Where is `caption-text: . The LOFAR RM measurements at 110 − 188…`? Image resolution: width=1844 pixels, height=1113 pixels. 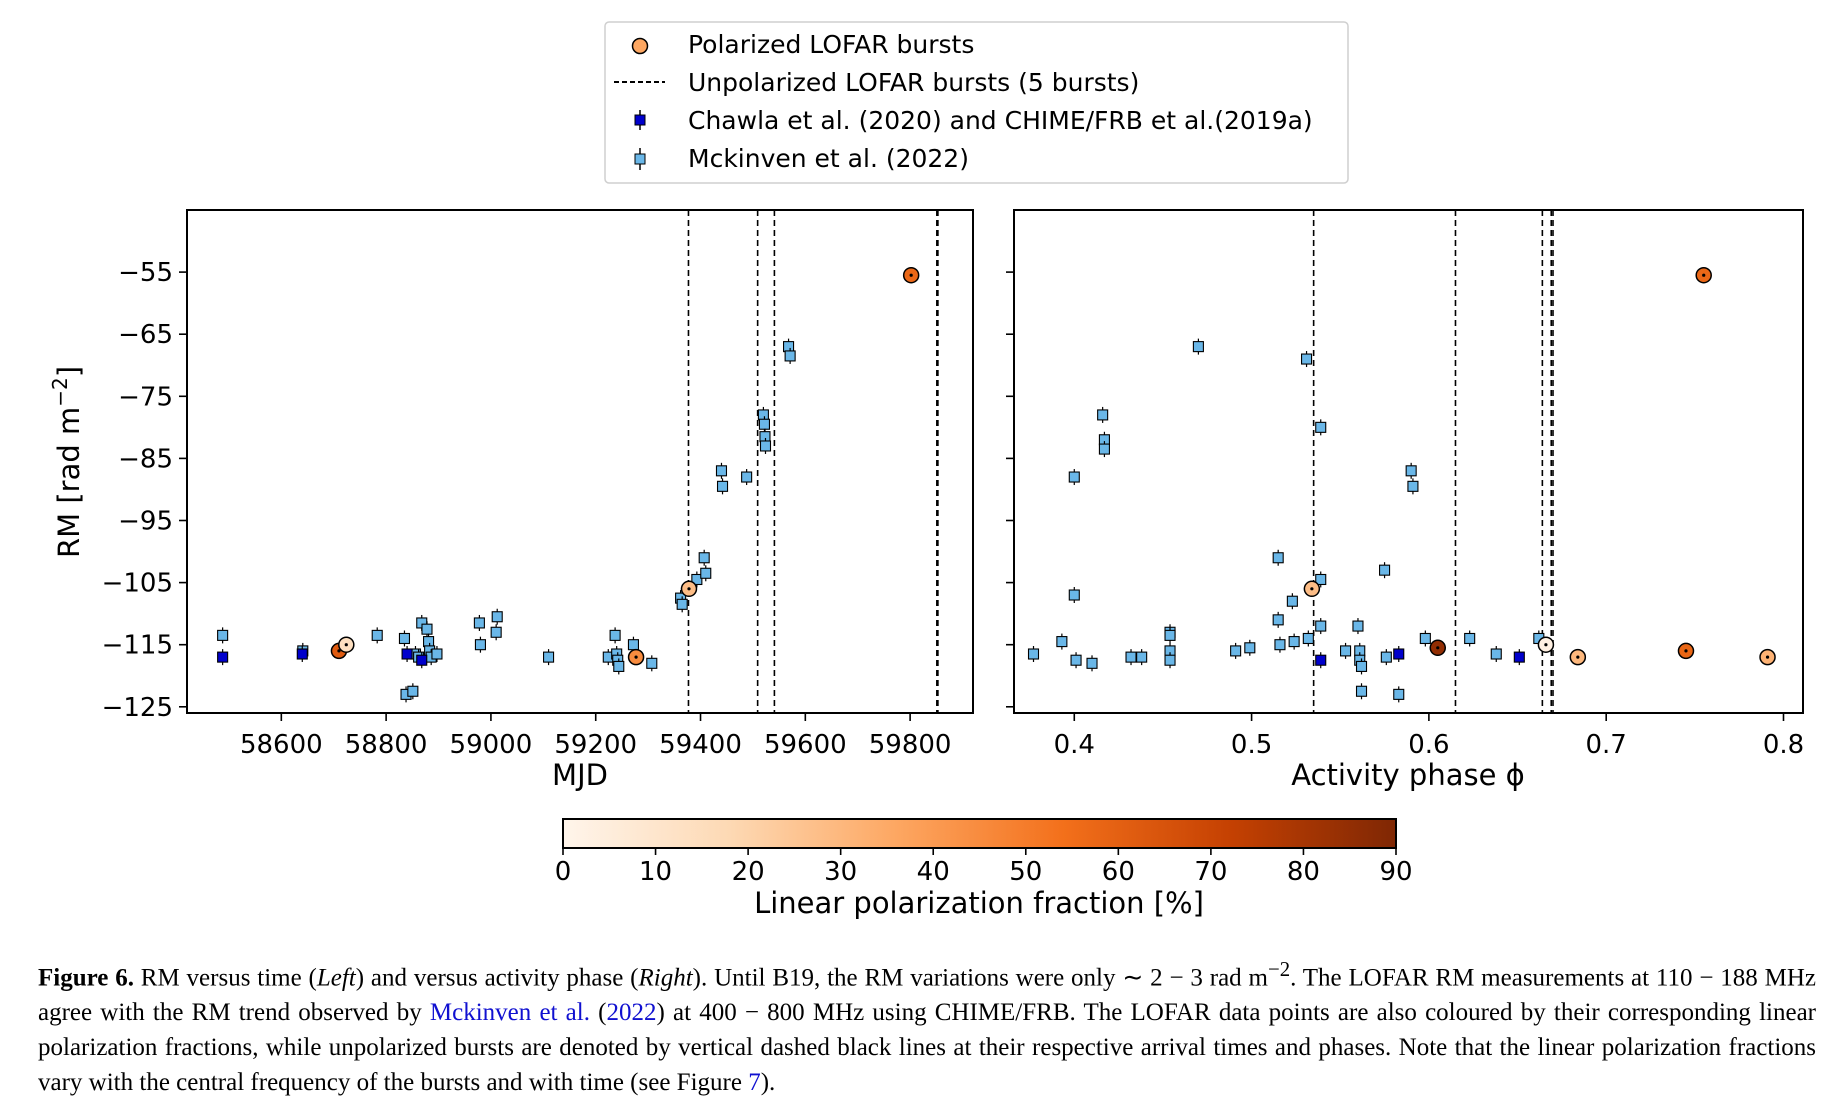
caption-text: . The LOFAR RM measurements at 110 − 188… is located at coordinates (927, 995).